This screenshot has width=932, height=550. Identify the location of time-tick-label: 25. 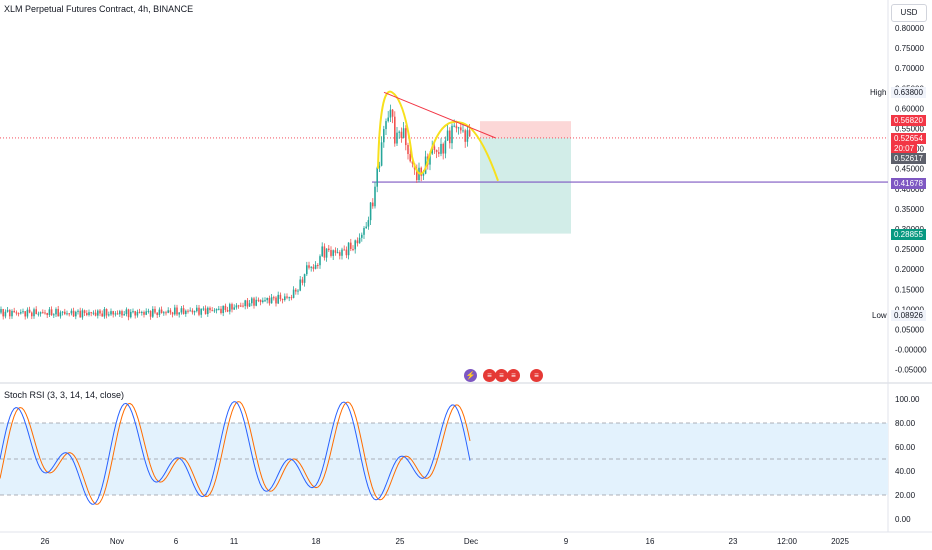
(400, 541).